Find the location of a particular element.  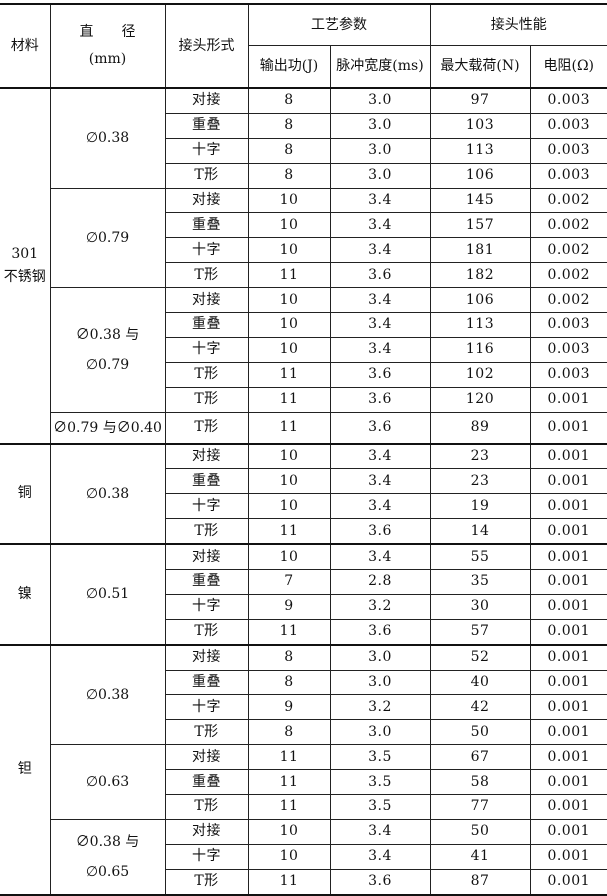

table-row: T形 8 3.0 106 0.003 is located at coordinates (303, 175).